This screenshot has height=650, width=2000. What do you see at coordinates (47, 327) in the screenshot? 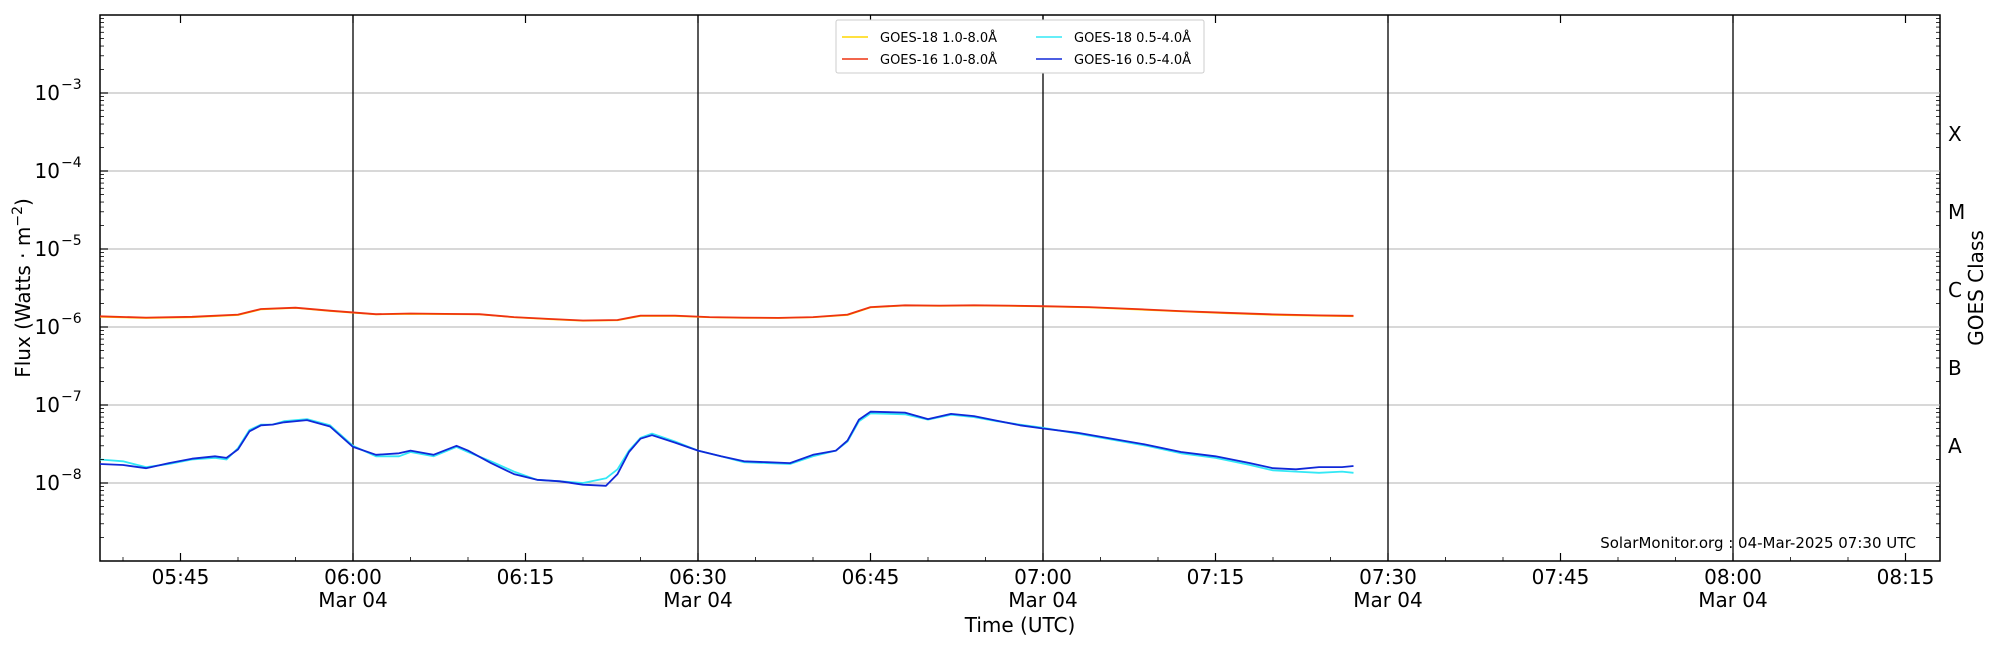
I see `y-tick-label-2: 10` at bounding box center [47, 327].